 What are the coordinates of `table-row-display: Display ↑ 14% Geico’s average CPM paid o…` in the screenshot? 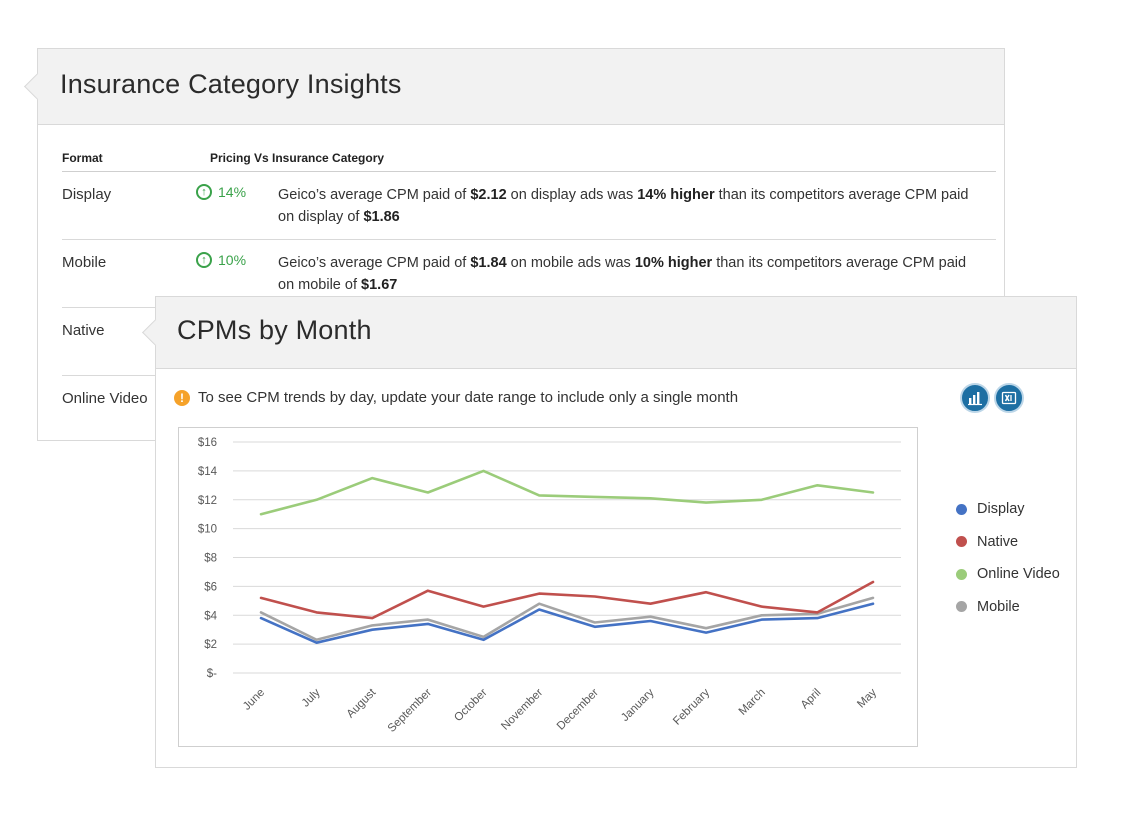 It's located at (529, 206).